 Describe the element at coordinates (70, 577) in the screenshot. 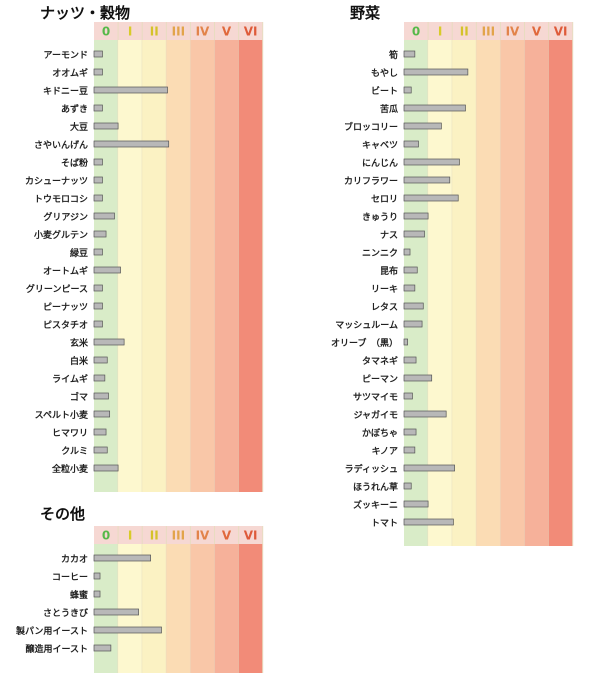

I see `category-label: コーヒー` at that location.